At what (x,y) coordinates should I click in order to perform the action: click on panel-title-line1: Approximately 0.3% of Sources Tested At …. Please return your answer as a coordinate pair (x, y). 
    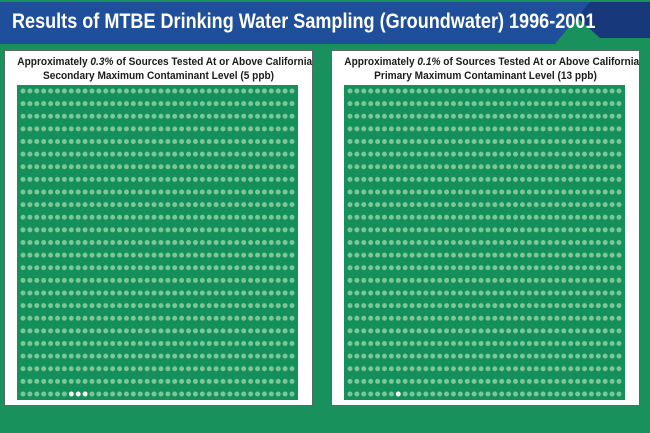
    Looking at the image, I should click on (164, 62).